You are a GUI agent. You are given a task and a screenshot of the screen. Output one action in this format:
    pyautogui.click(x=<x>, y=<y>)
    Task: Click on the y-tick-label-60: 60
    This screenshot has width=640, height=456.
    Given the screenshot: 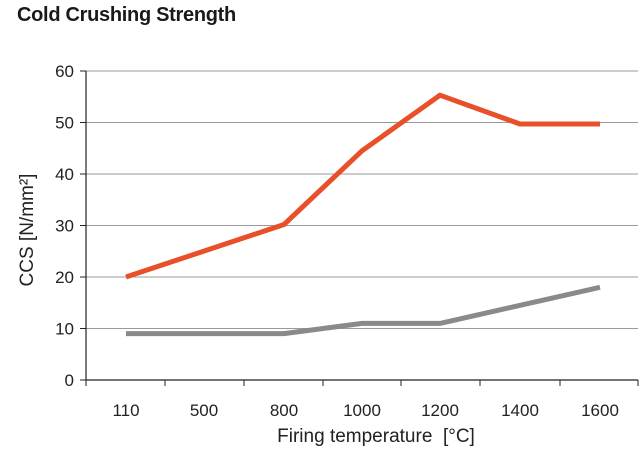 What is the action you would take?
    pyautogui.click(x=64, y=71)
    